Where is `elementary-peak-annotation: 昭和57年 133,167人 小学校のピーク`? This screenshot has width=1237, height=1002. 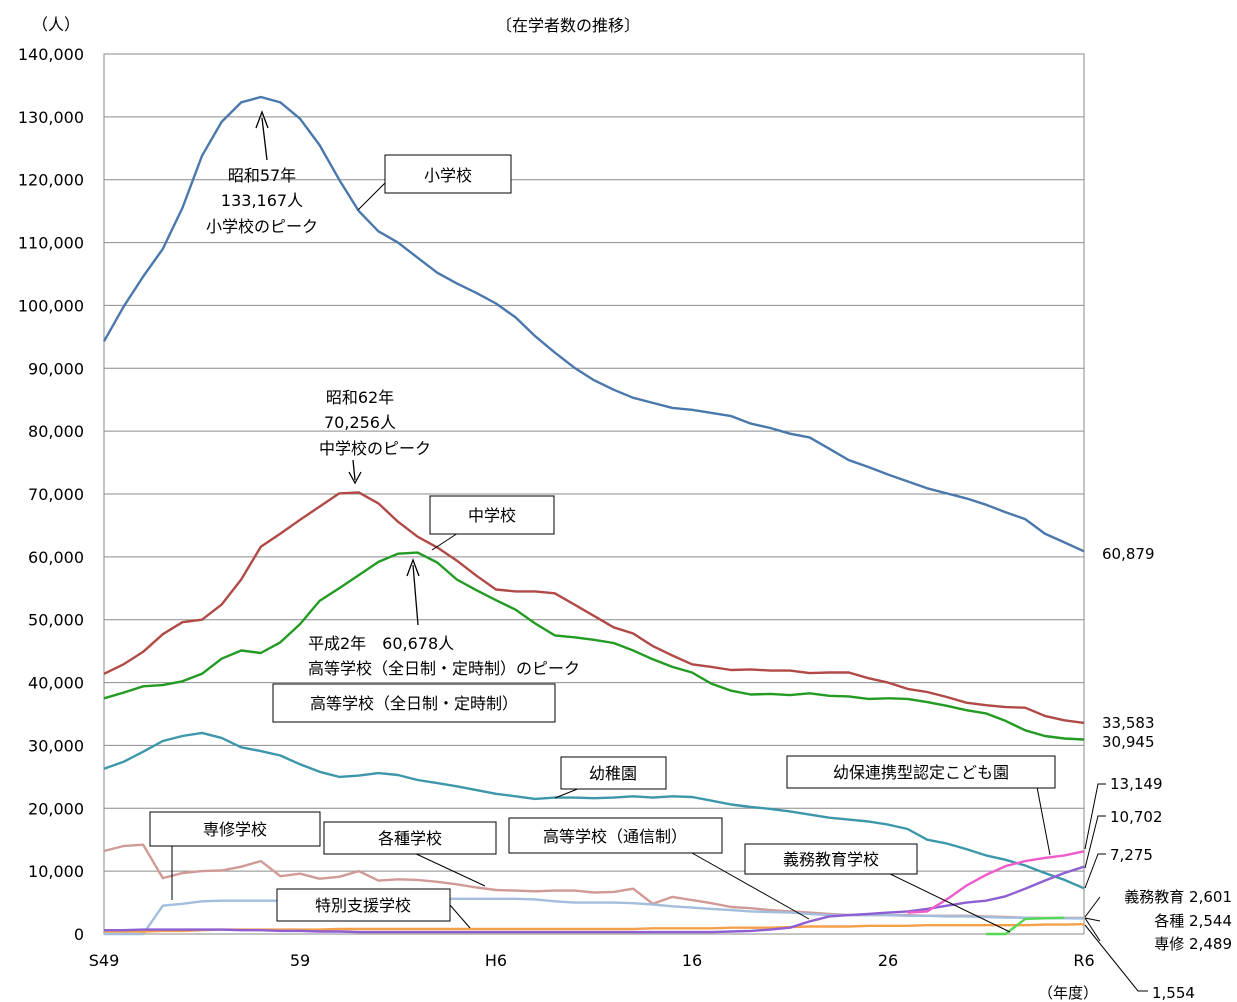
elementary-peak-annotation: 昭和57年 133,167人 小学校のピーク is located at coordinates (262, 173).